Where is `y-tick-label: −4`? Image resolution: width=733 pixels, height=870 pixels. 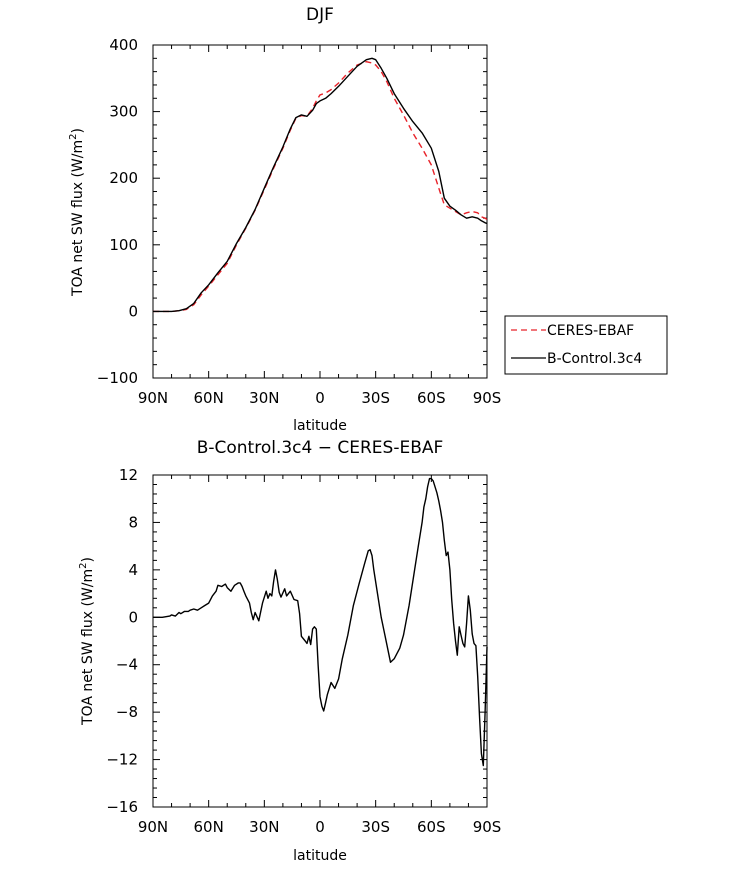
y-tick-label: −4 is located at coordinates (127, 665).